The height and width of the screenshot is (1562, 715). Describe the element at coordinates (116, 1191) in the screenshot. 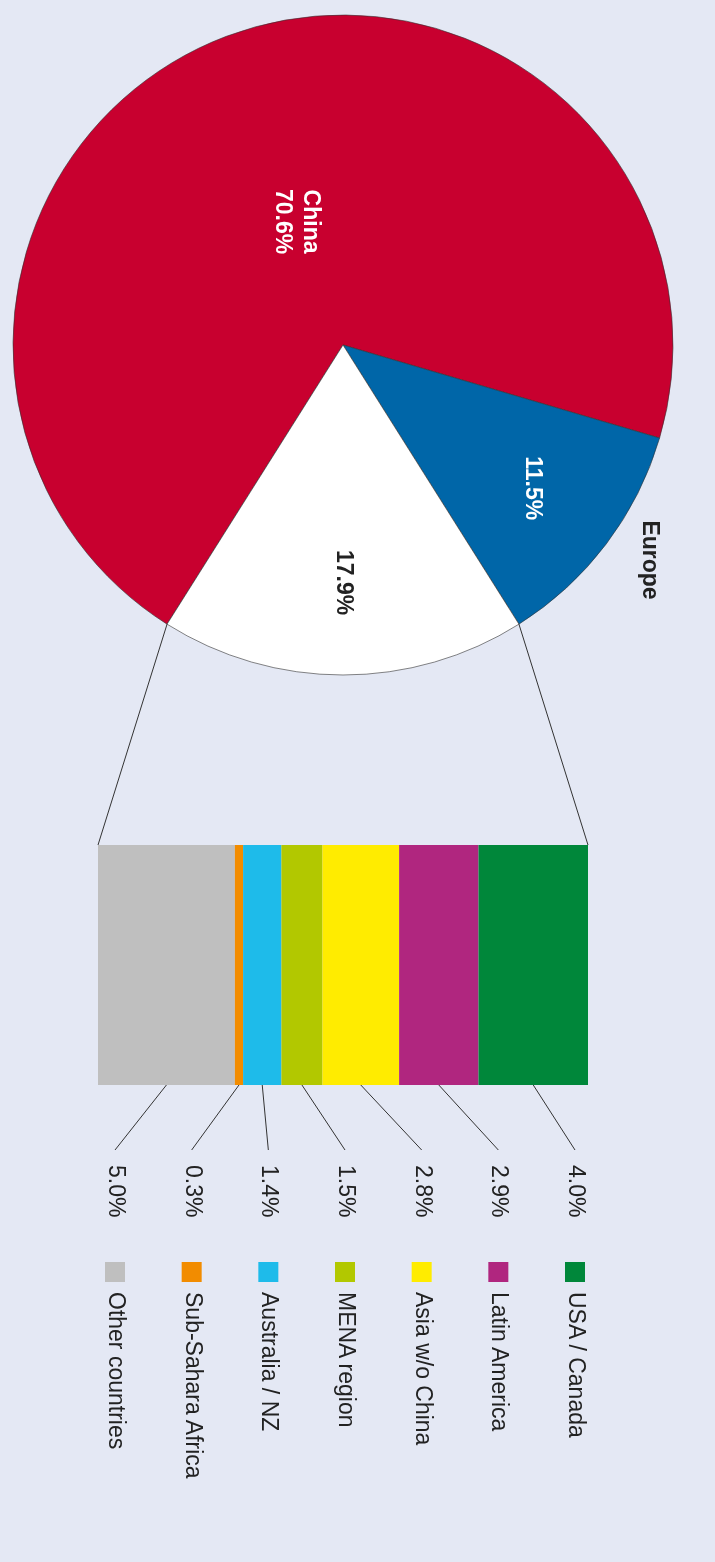

I see `data-label: 5.0%` at that location.